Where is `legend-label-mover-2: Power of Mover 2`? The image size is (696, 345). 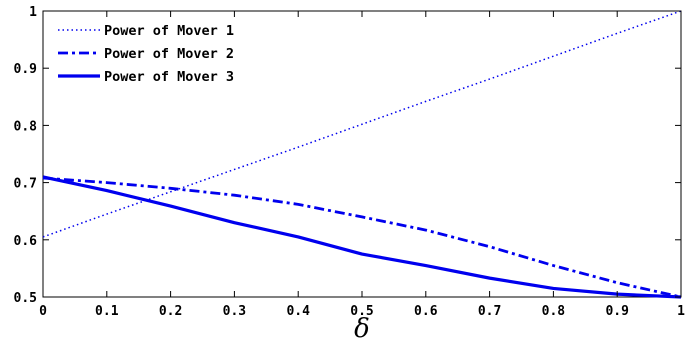 legend-label-mover-2: Power of Mover 2 is located at coordinates (169, 54).